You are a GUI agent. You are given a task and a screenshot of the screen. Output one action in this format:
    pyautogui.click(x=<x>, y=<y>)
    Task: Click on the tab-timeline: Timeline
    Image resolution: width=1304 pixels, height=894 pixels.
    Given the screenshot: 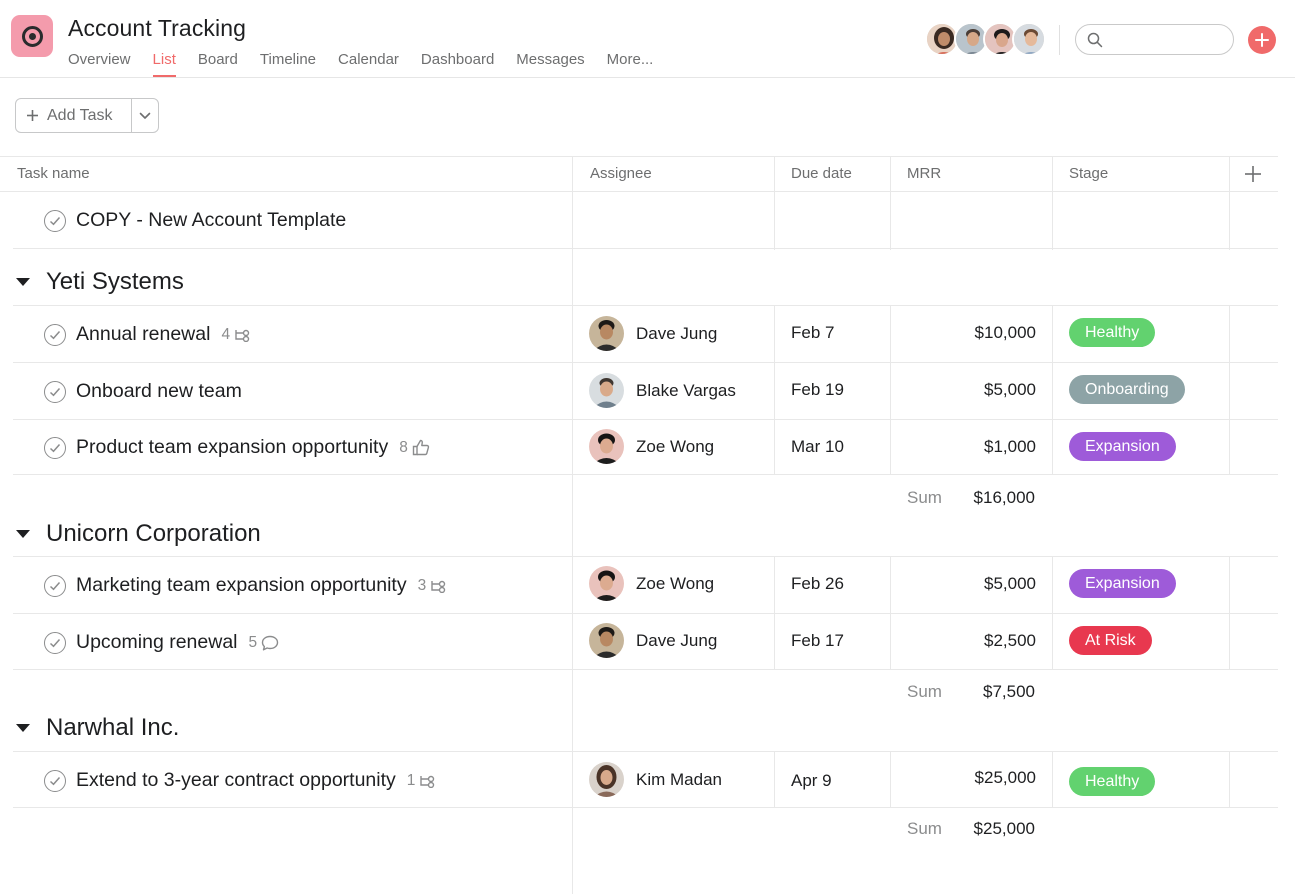 What is the action you would take?
    pyautogui.click(x=288, y=59)
    